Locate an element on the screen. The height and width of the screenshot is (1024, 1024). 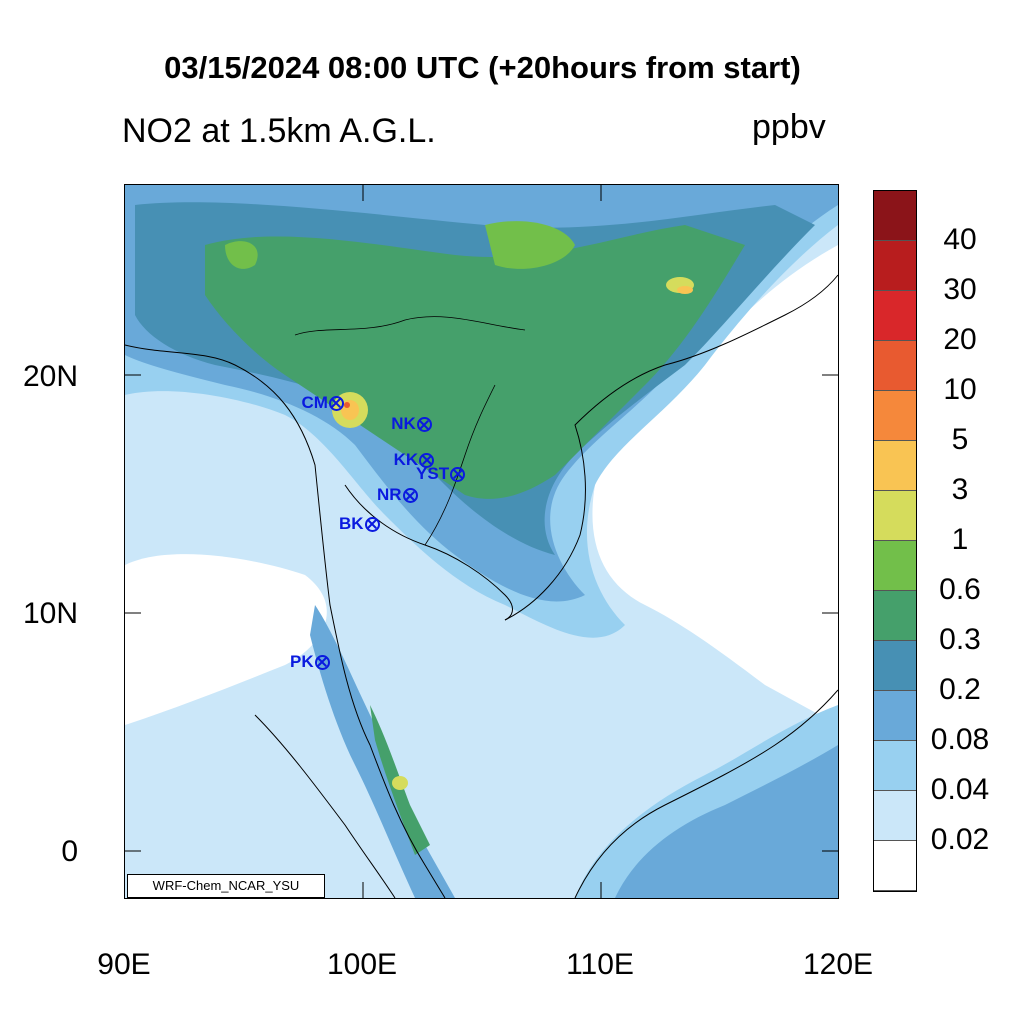
station-marker: NR is located at coordinates (397, 495).